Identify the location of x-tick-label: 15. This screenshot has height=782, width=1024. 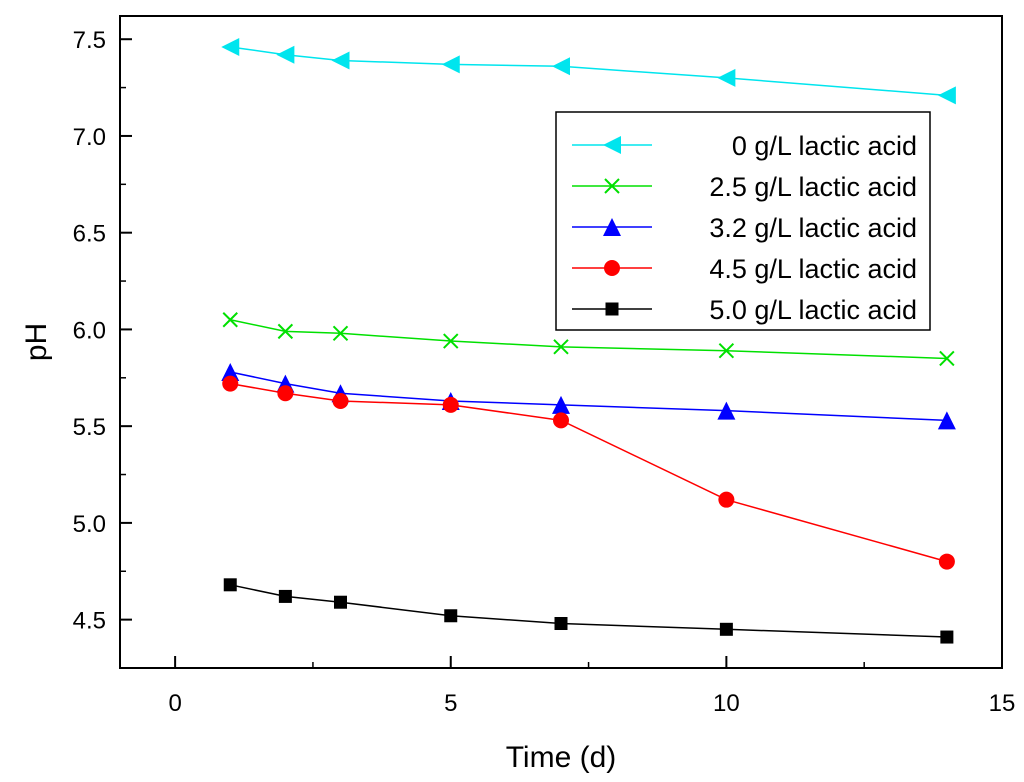
(1002, 703).